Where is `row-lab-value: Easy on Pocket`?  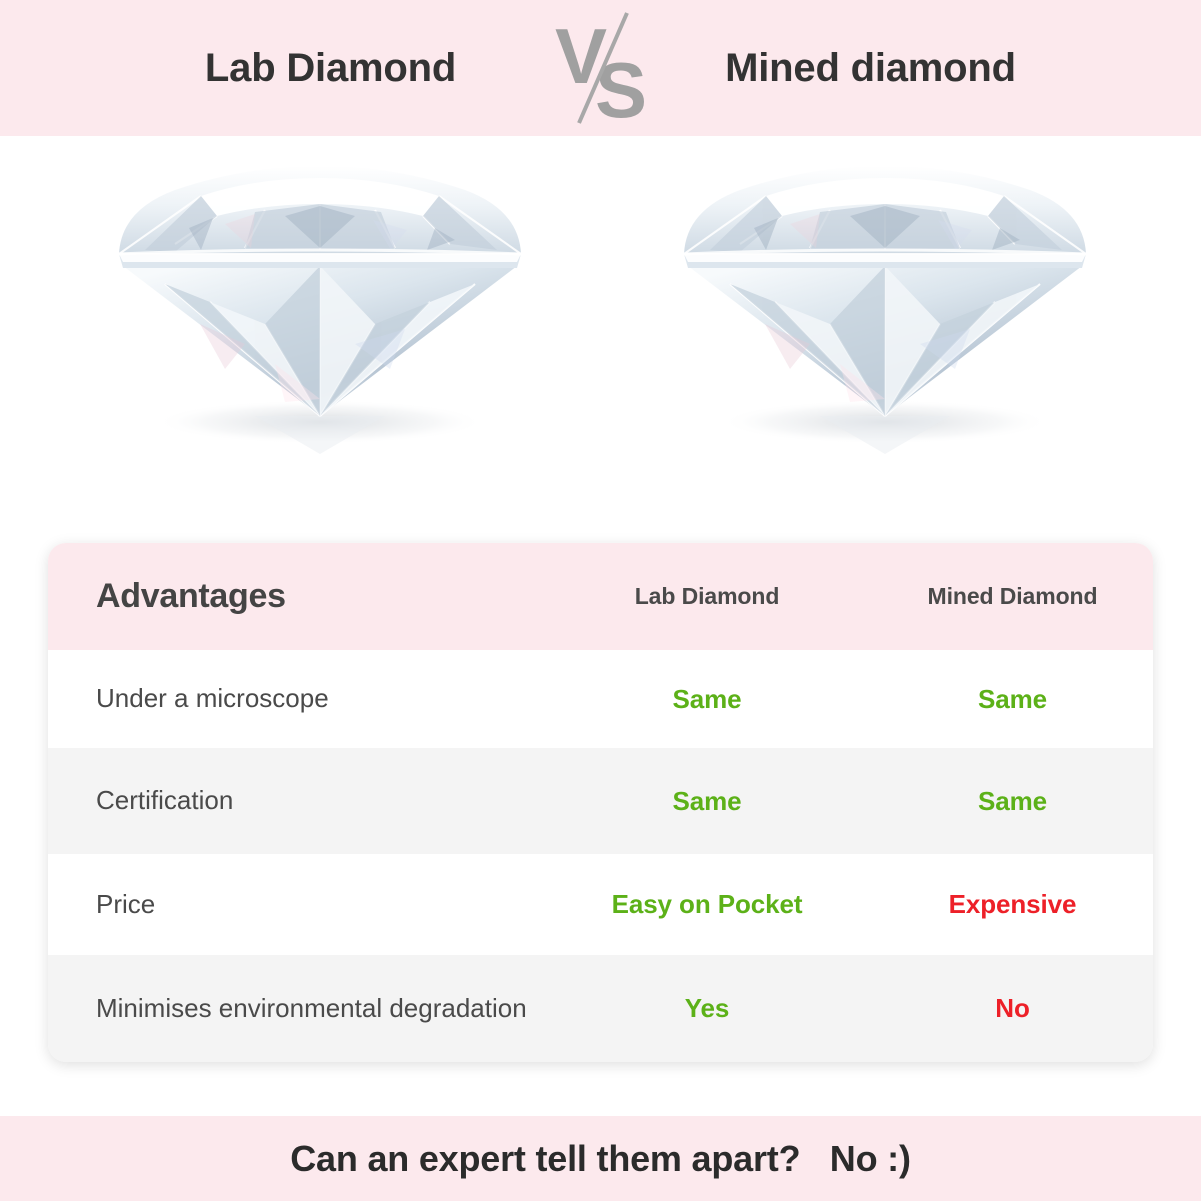
row-lab-value: Easy on Pocket is located at coordinates (707, 904).